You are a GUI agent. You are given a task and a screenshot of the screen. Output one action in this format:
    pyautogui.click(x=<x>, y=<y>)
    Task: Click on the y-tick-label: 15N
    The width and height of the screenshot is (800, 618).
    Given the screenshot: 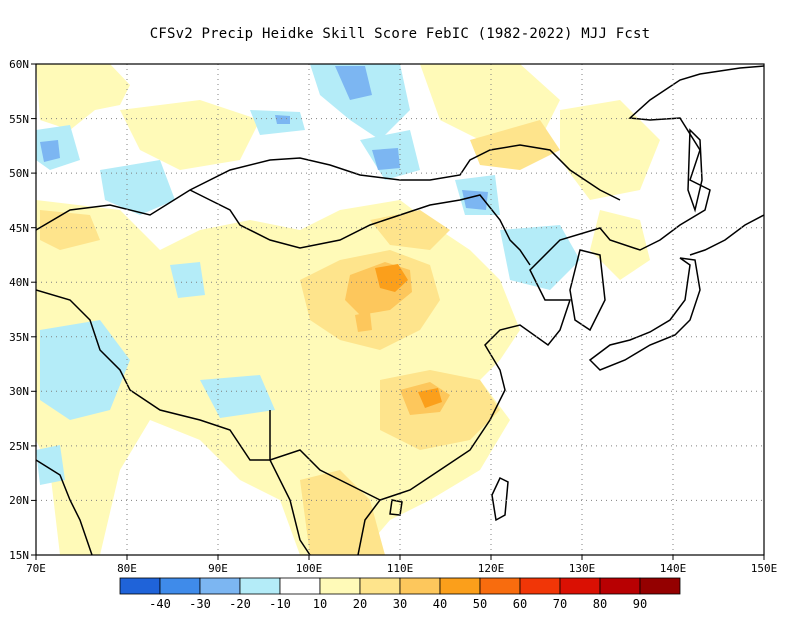 What is the action you would take?
    pyautogui.click(x=19, y=555)
    